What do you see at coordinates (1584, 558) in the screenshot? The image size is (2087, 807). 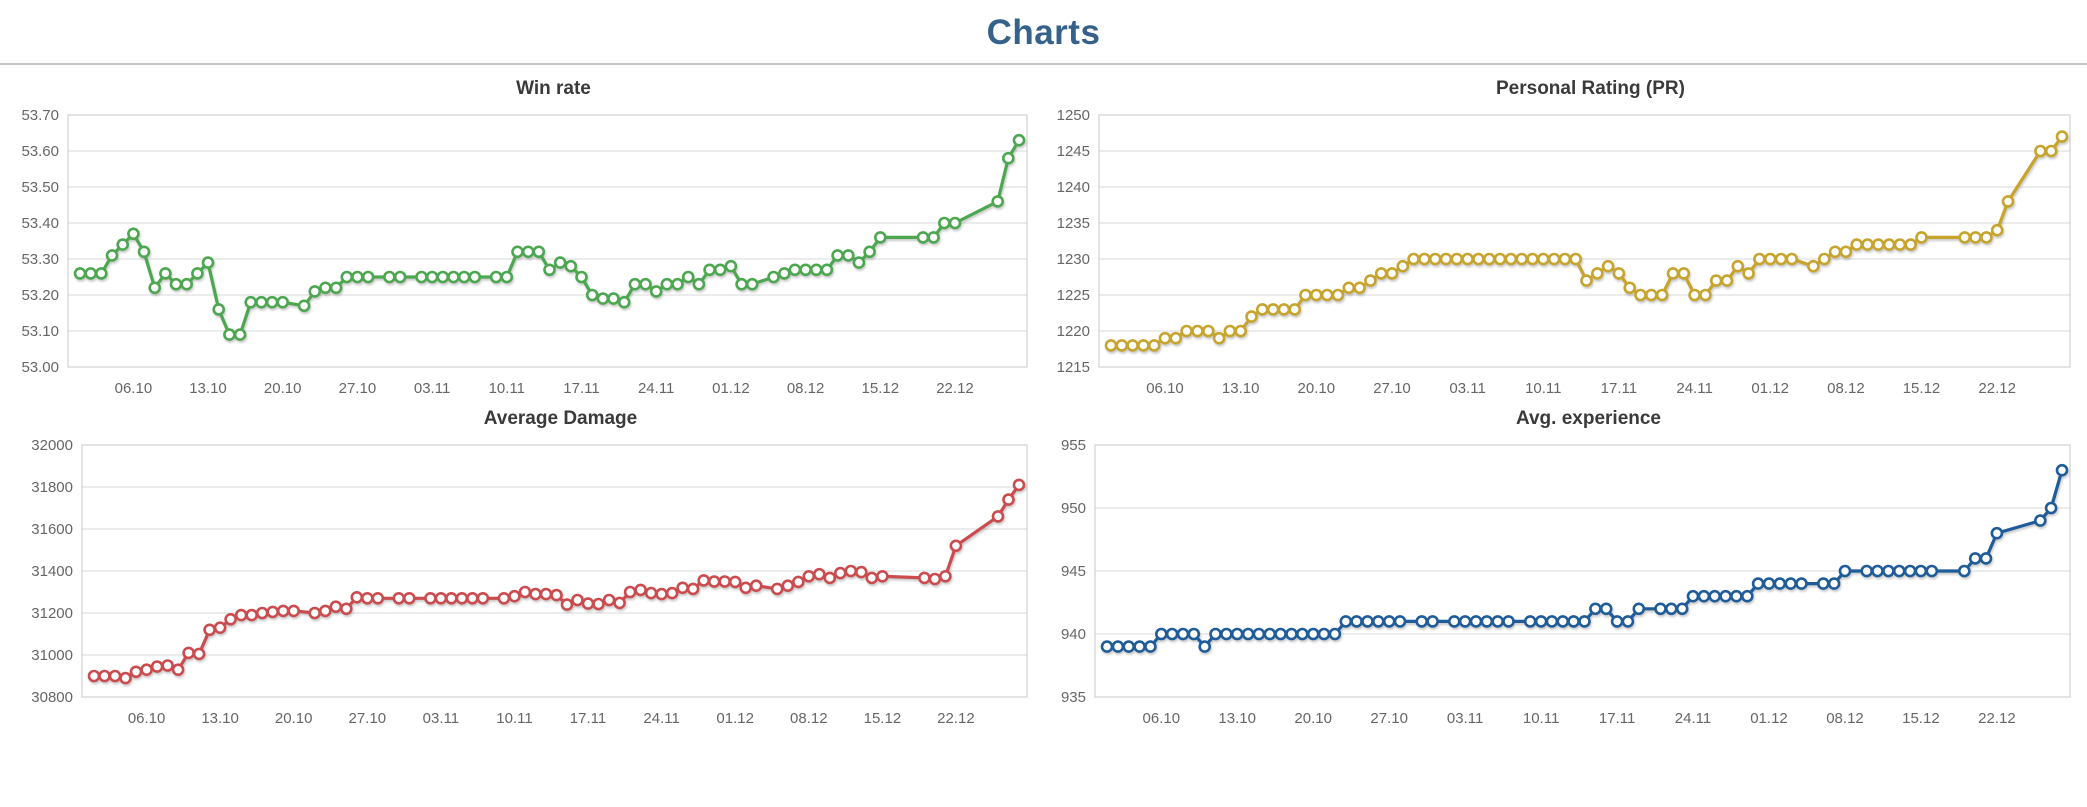 I see `series-line` at bounding box center [1584, 558].